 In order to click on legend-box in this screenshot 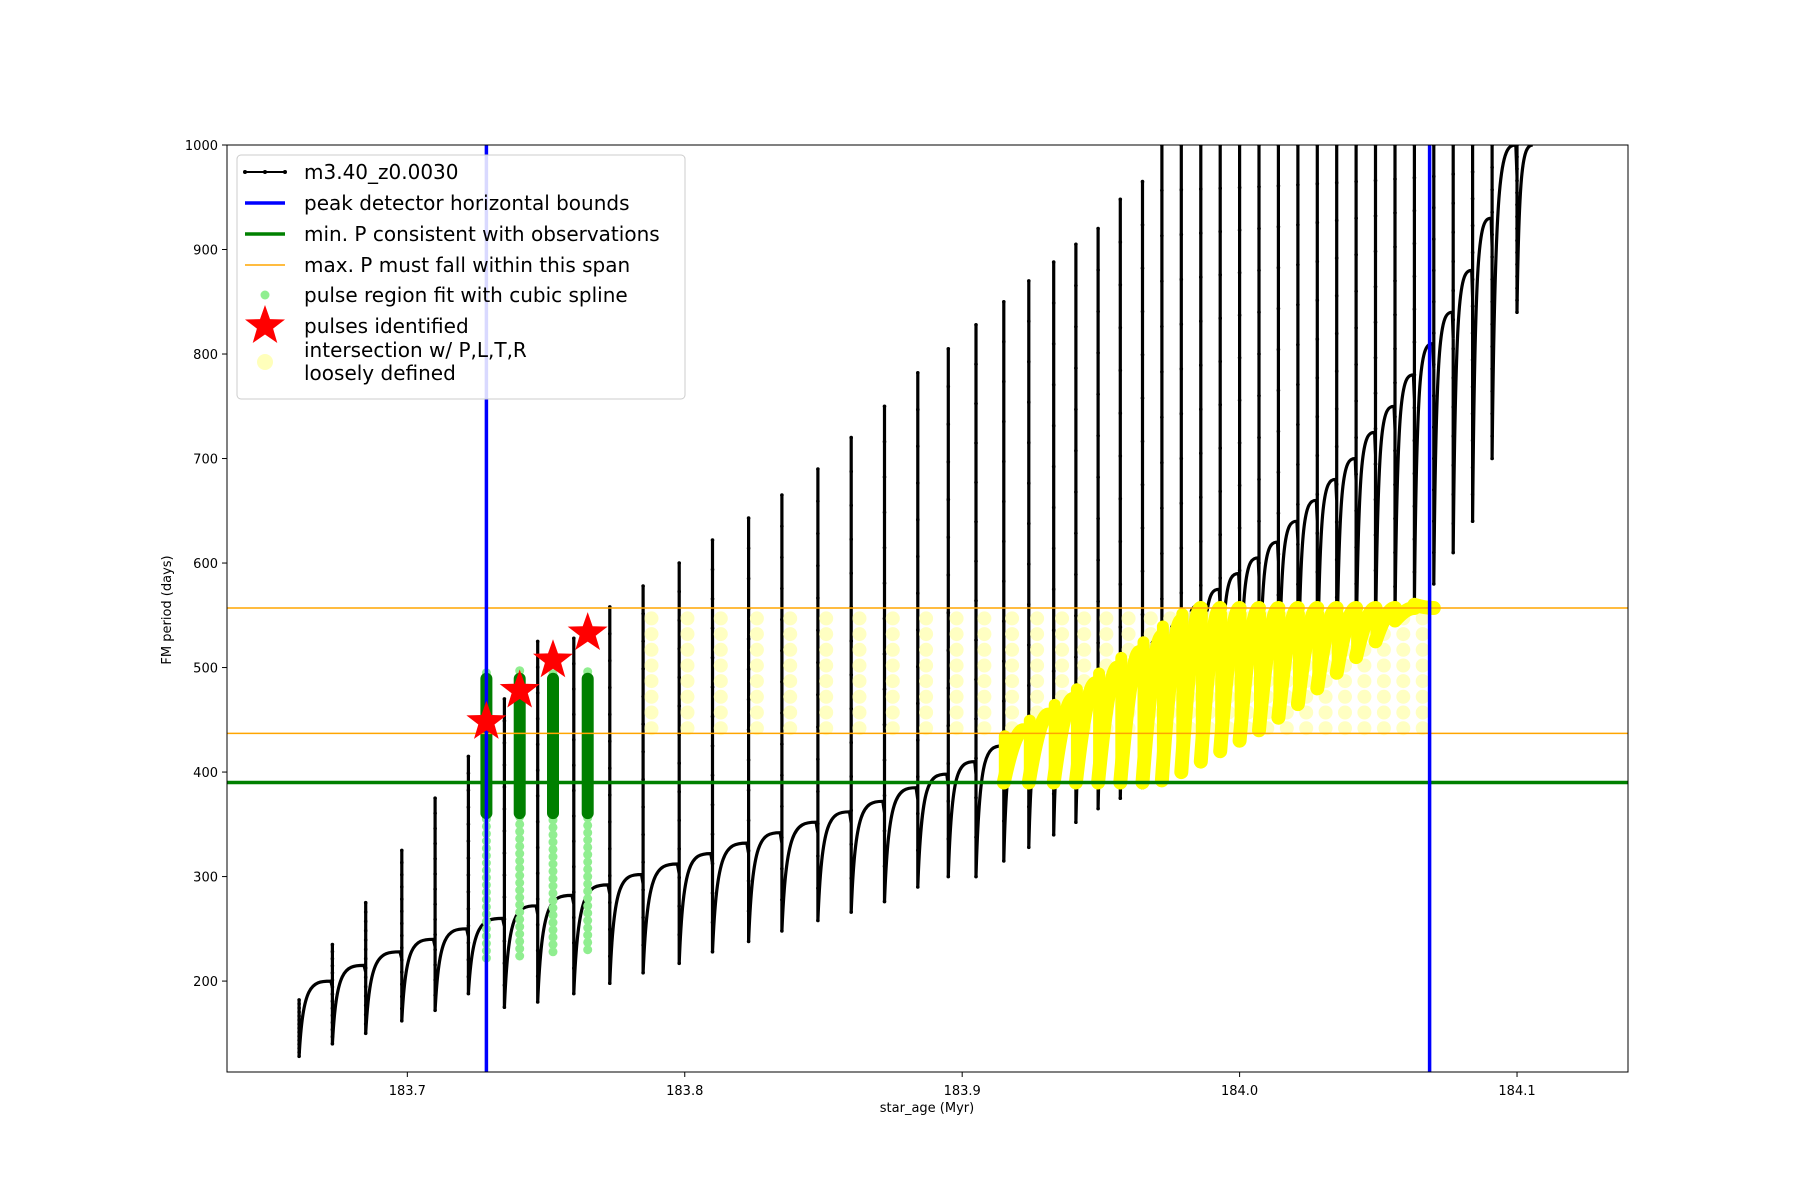, I will do `click(461, 277)`.